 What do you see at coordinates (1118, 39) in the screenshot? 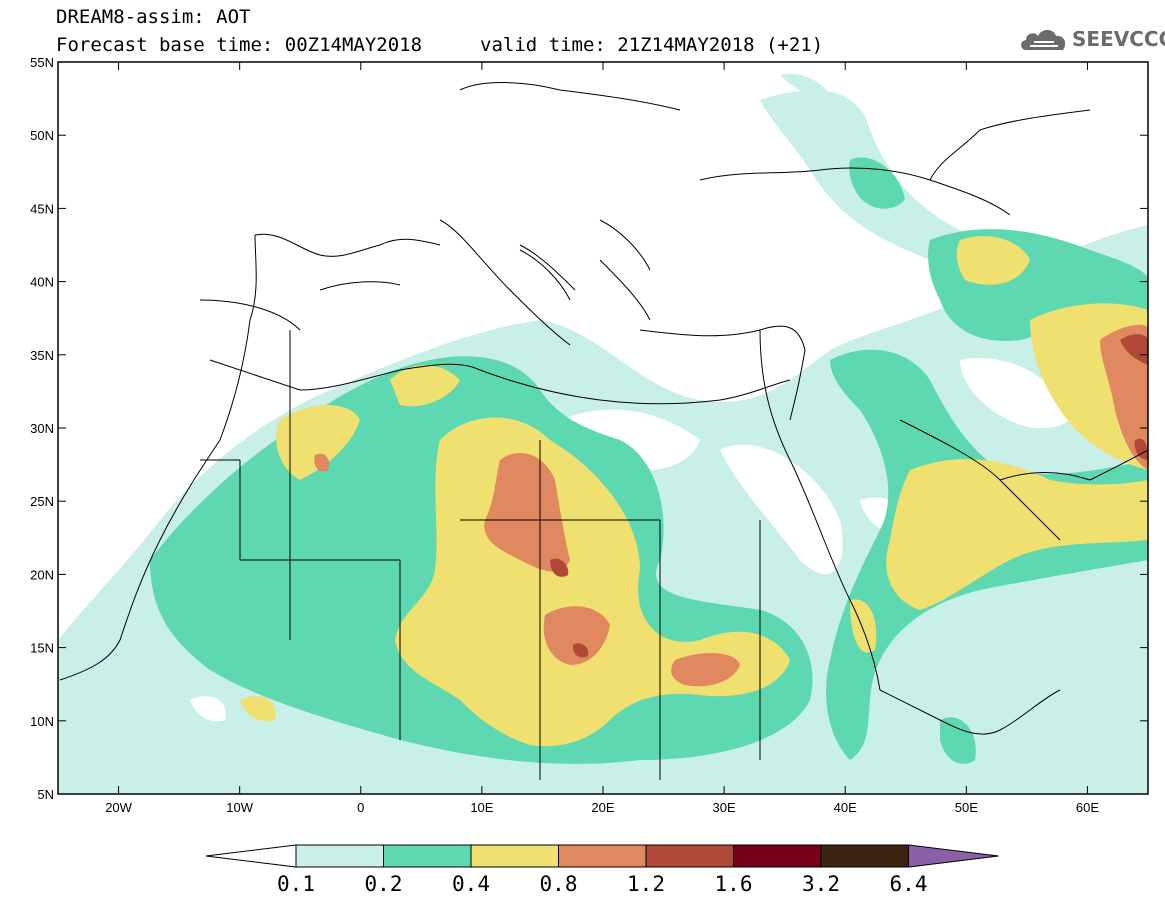
I see `logo-text: SEEVCCC` at bounding box center [1118, 39].